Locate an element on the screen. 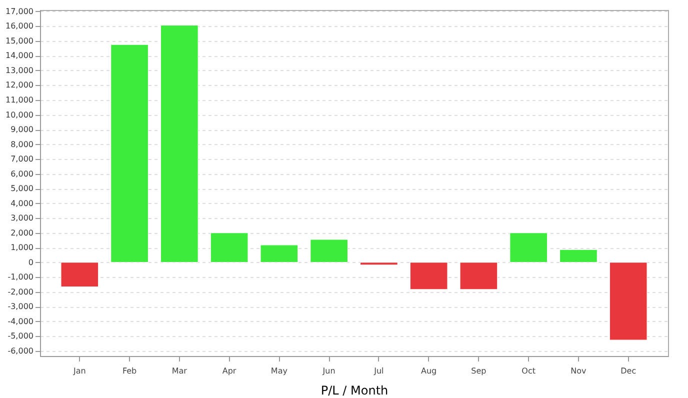 Image resolution: width=688 pixels, height=398 pixels. x-tick-label: Feb is located at coordinates (129, 371).